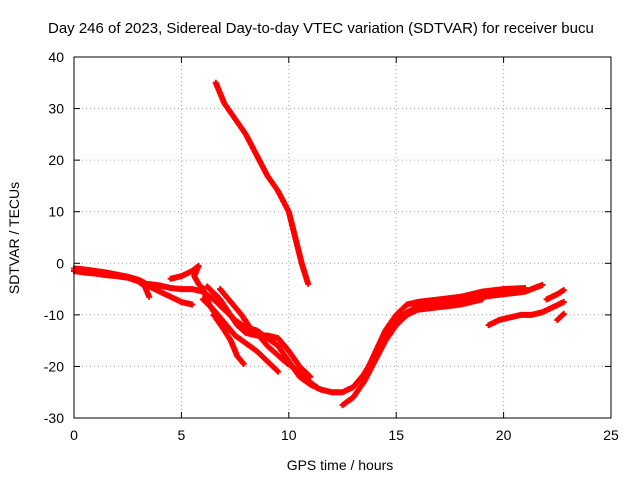  Describe the element at coordinates (504, 435) in the screenshot. I see `x-tick-label: 20` at that location.